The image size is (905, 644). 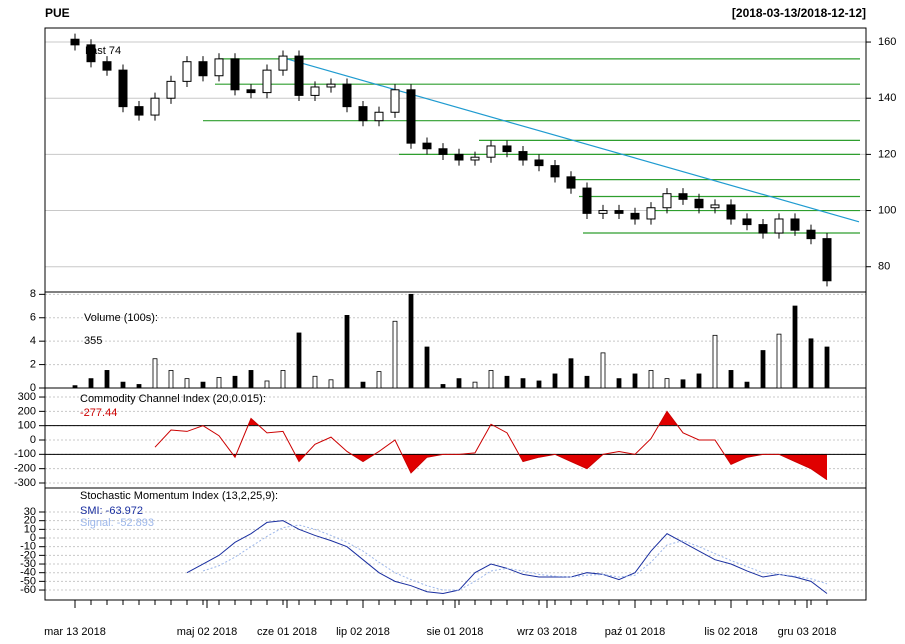 What do you see at coordinates (111, 511) in the screenshot?
I see `legend-entry: SMI: -63.972` at bounding box center [111, 511].